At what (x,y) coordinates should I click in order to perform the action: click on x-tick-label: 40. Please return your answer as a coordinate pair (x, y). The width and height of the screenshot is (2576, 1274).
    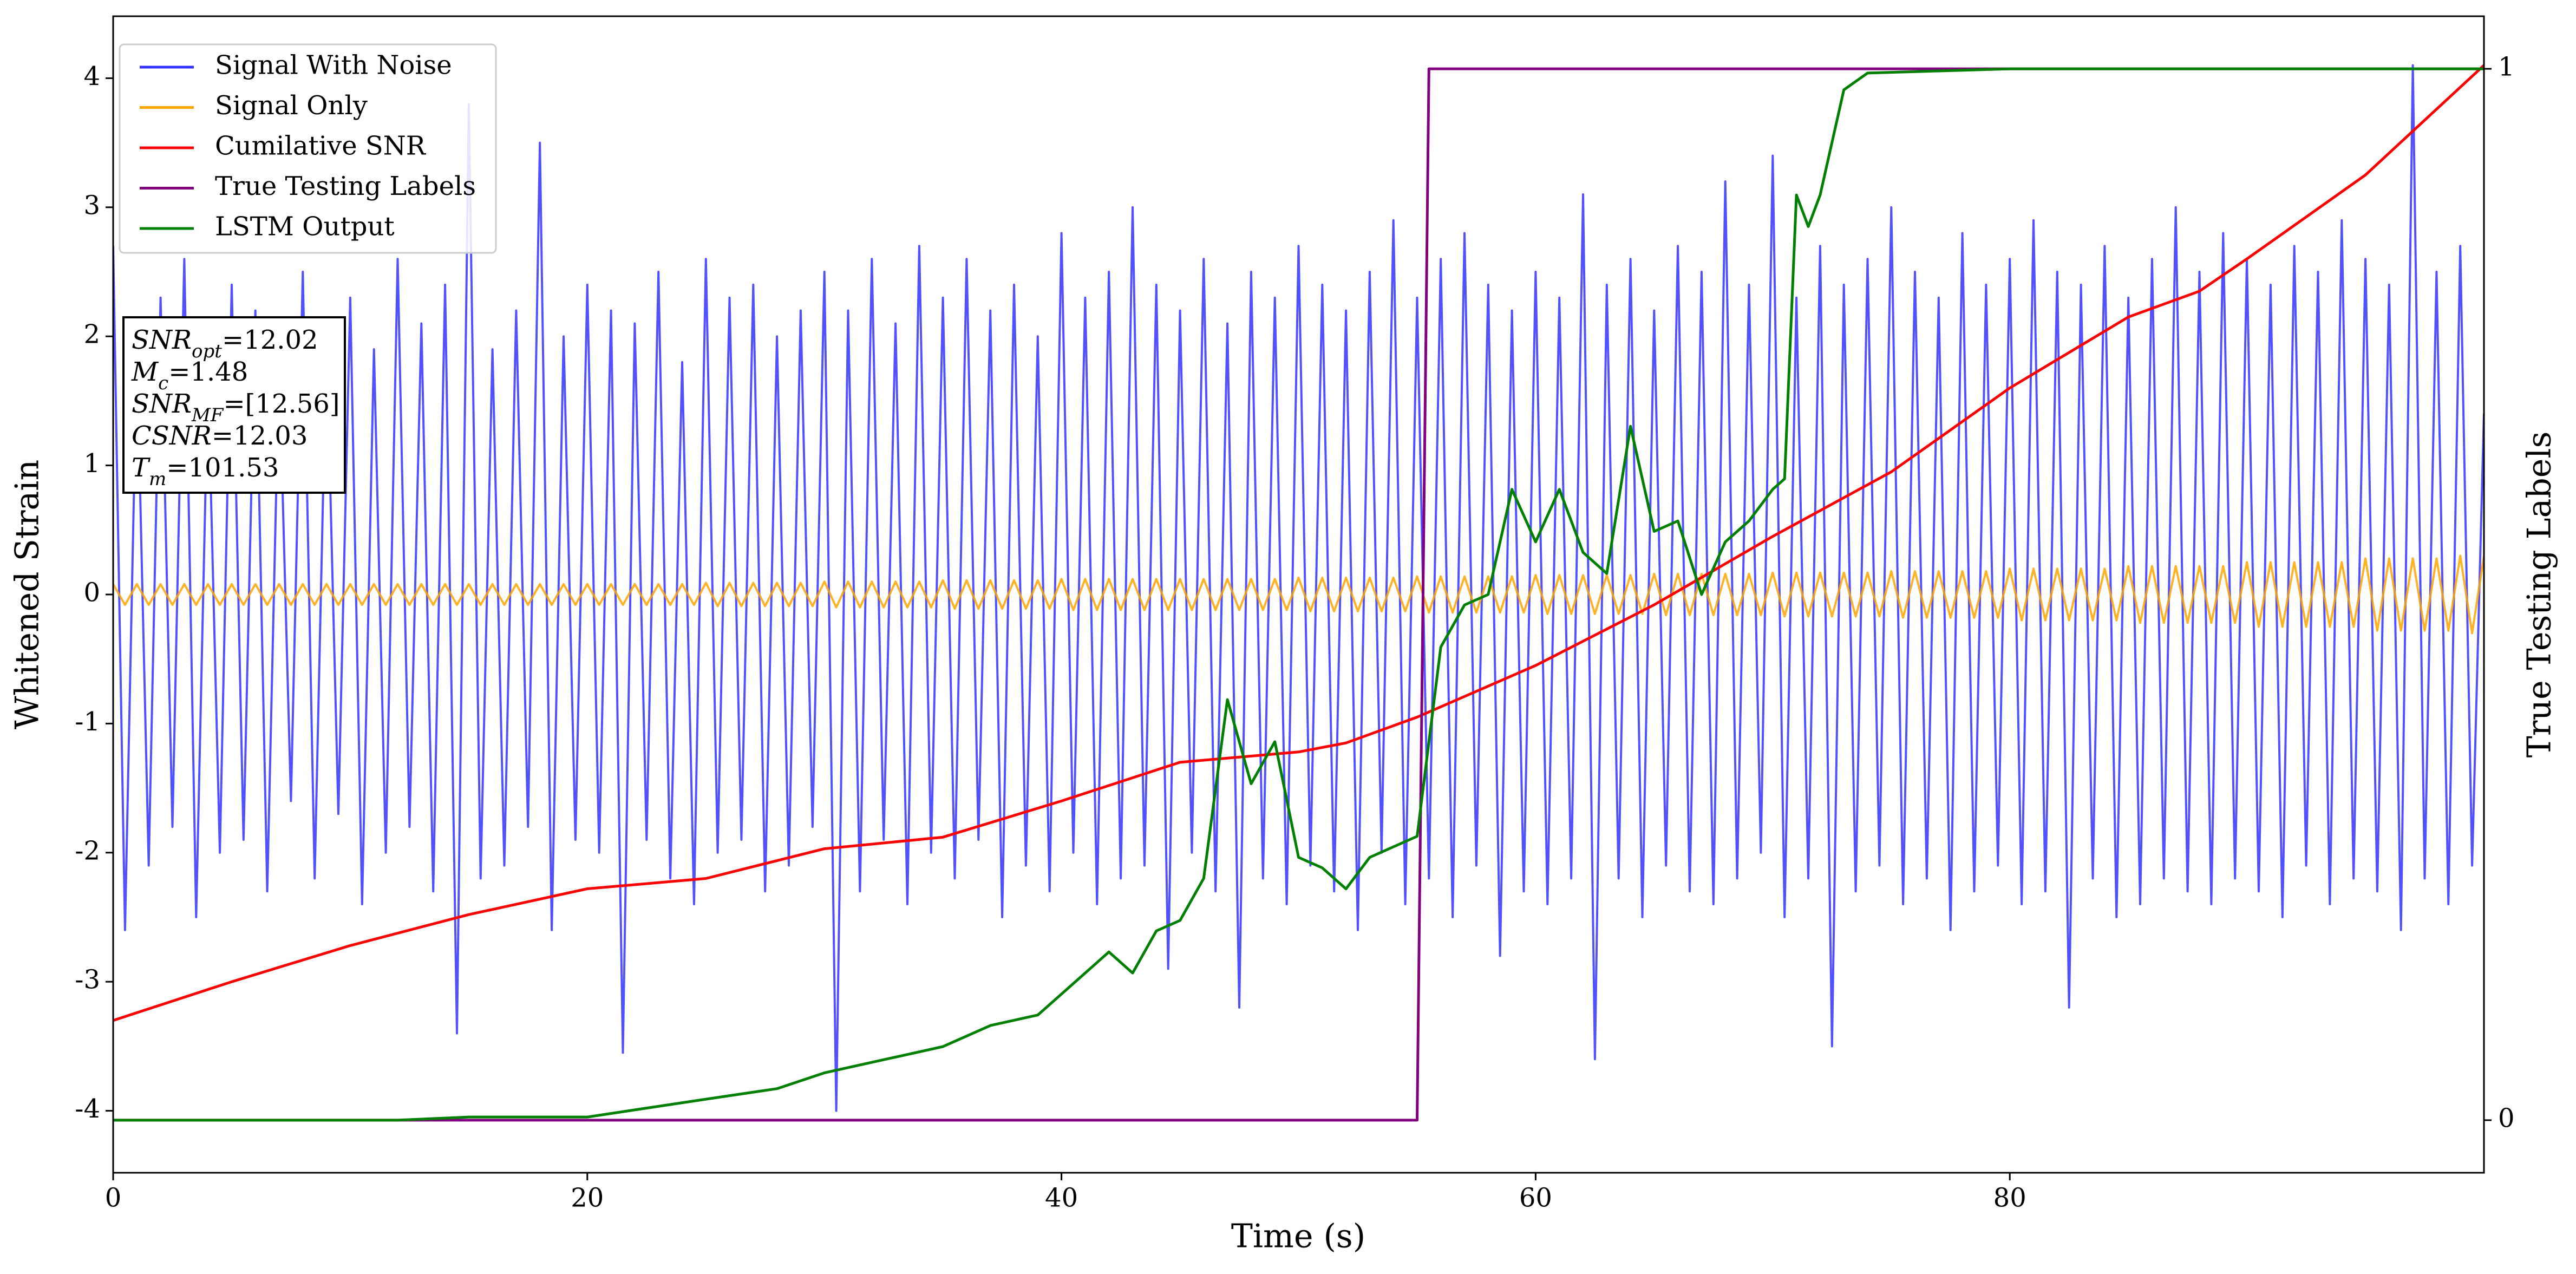
    Looking at the image, I should click on (1061, 1198).